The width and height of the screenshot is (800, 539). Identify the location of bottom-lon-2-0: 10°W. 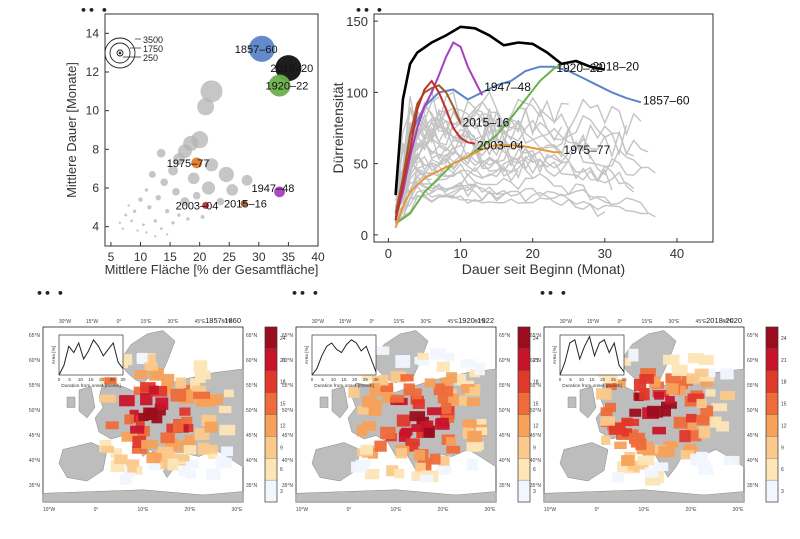
(550, 510).